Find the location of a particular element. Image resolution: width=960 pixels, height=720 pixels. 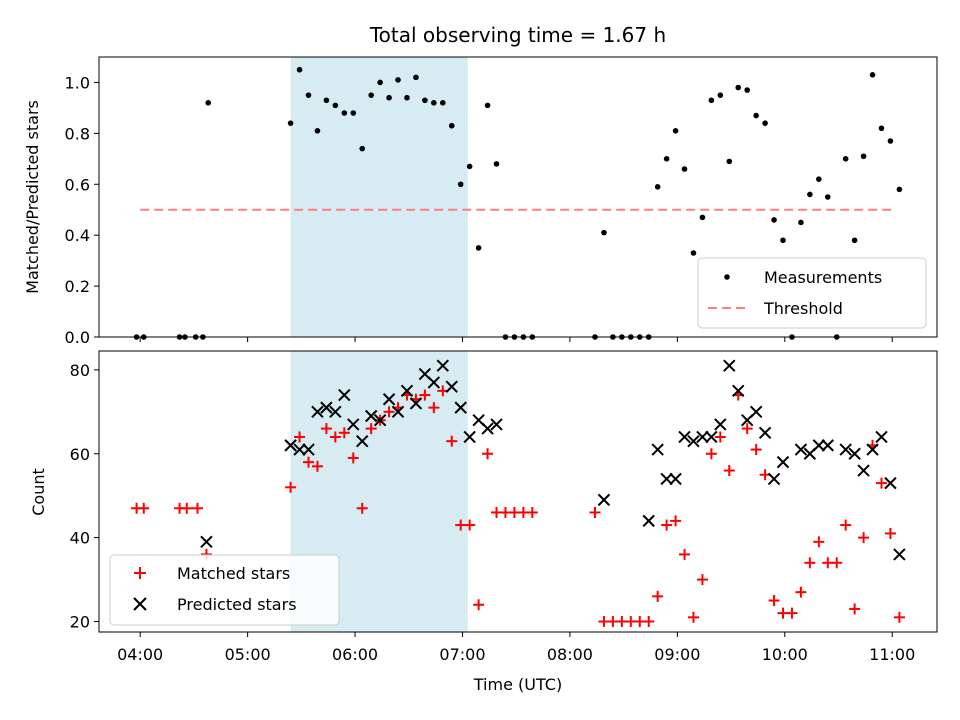

bottom-legend-box is located at coordinates (224, 590).